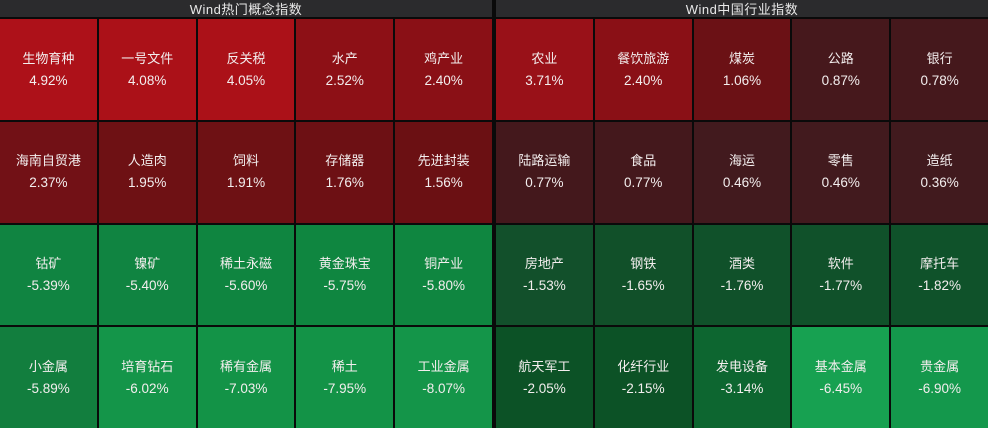 The height and width of the screenshot is (428, 988). What do you see at coordinates (245, 161) in the screenshot?
I see `index-name: 饲料` at bounding box center [245, 161].